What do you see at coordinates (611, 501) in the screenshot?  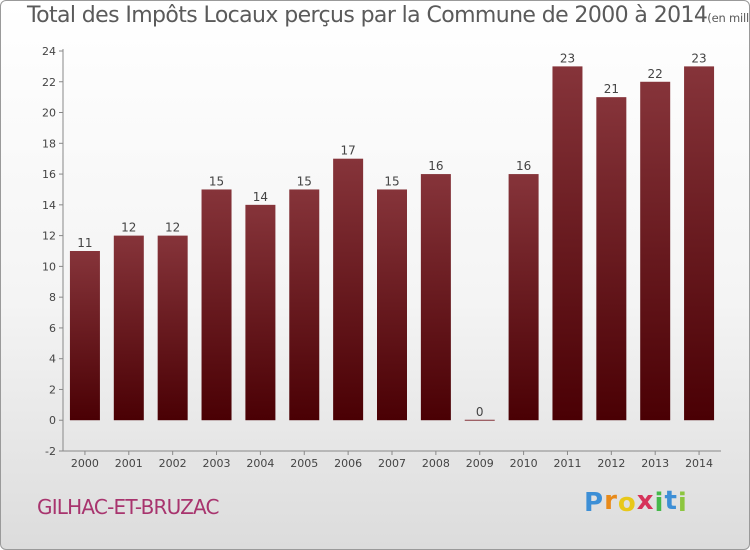 I see `logo-letter: r` at bounding box center [611, 501].